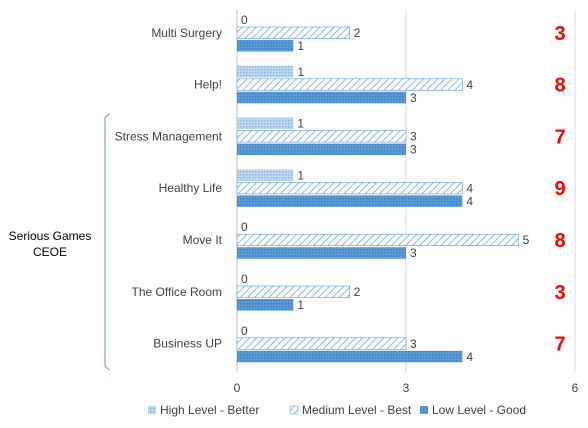  Describe the element at coordinates (50, 252) in the screenshot. I see `group-label-line2: CEOE` at that location.